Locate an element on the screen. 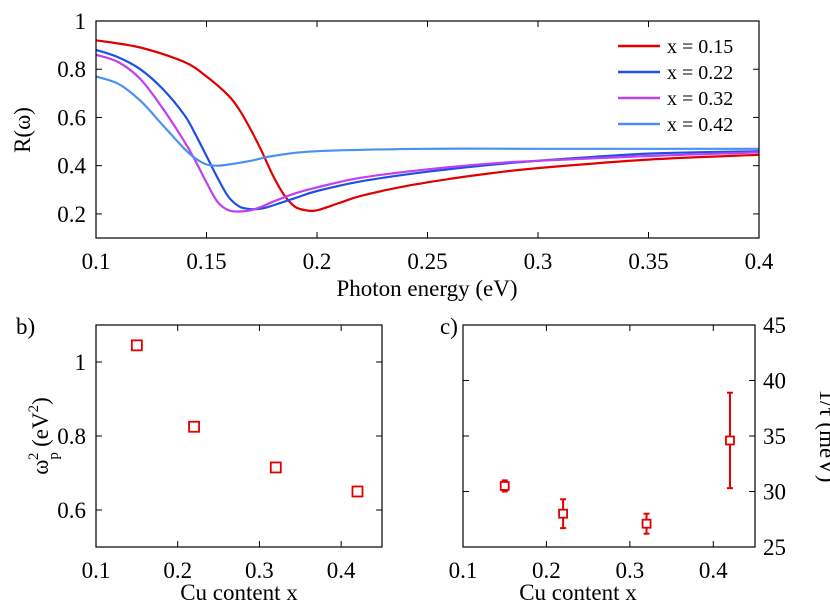 The height and width of the screenshot is (607, 830). panel-a-xlabel: Photon energy (eV) is located at coordinates (427, 288).